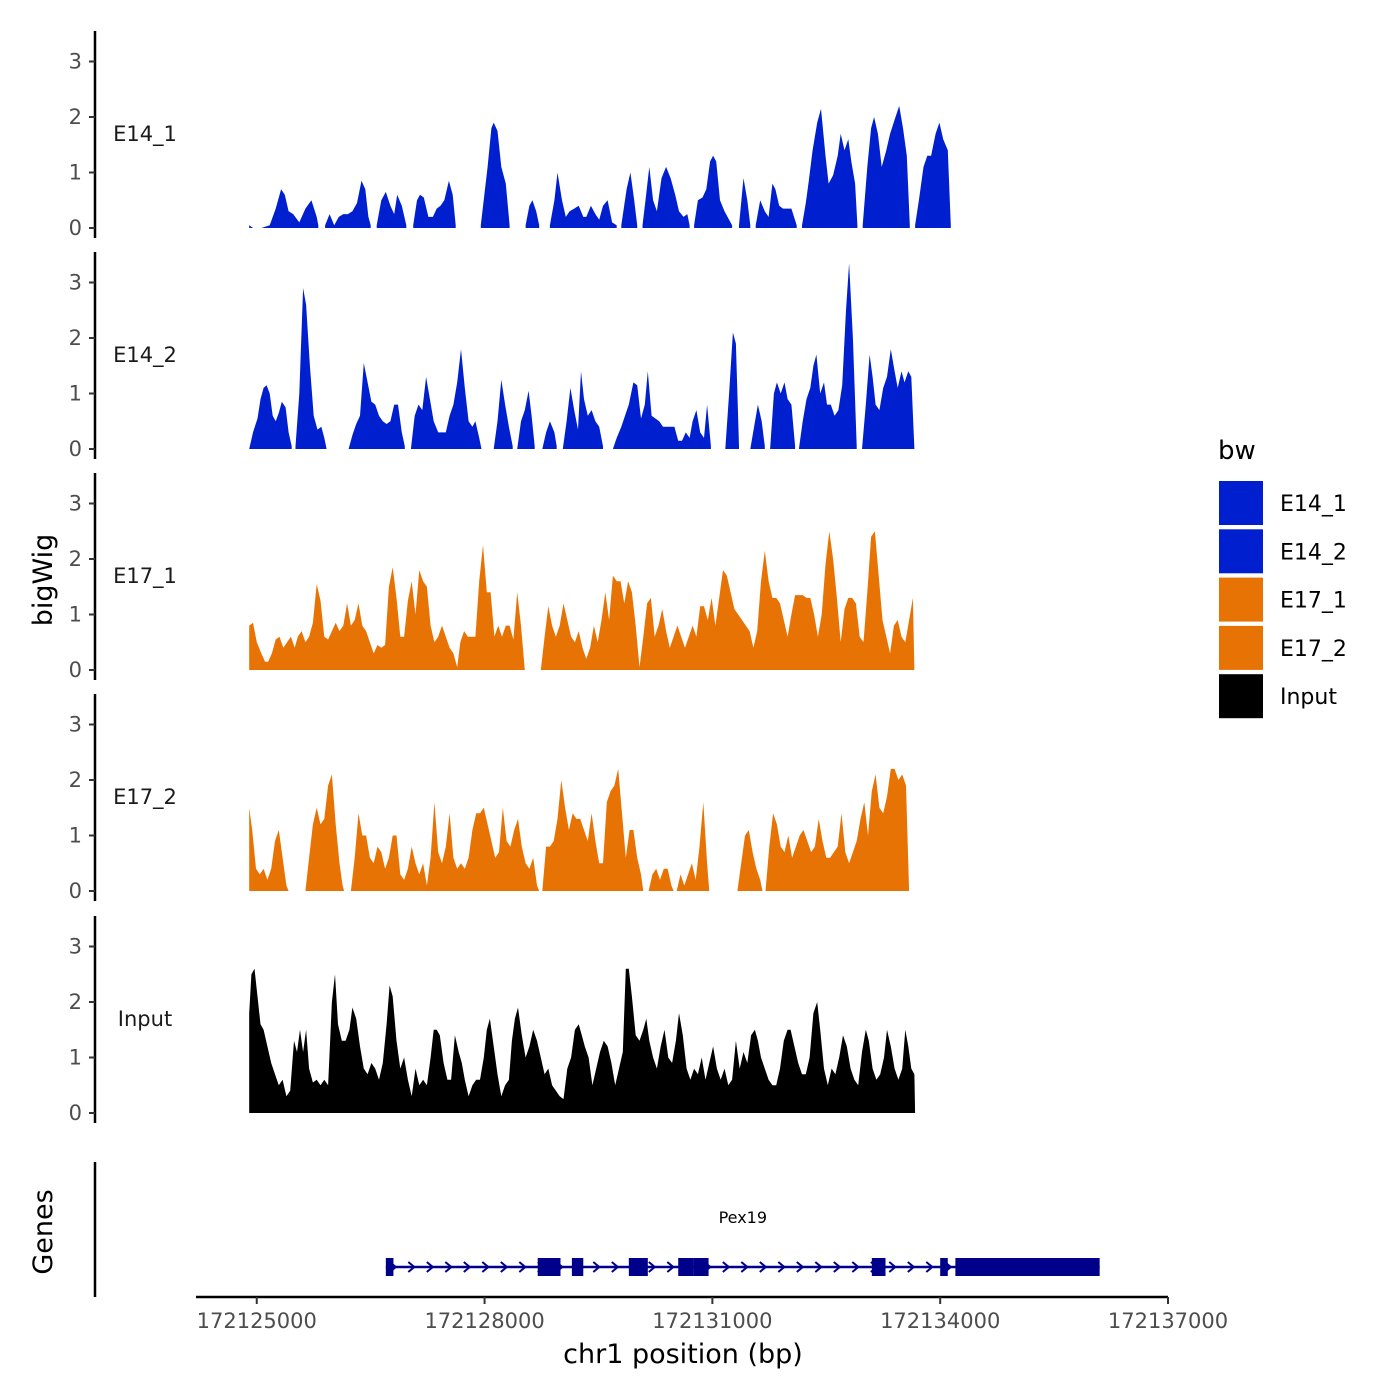  Describe the element at coordinates (492, 1020) in the screenshot. I see `track-Input: 0 1 2 3 Input` at that location.